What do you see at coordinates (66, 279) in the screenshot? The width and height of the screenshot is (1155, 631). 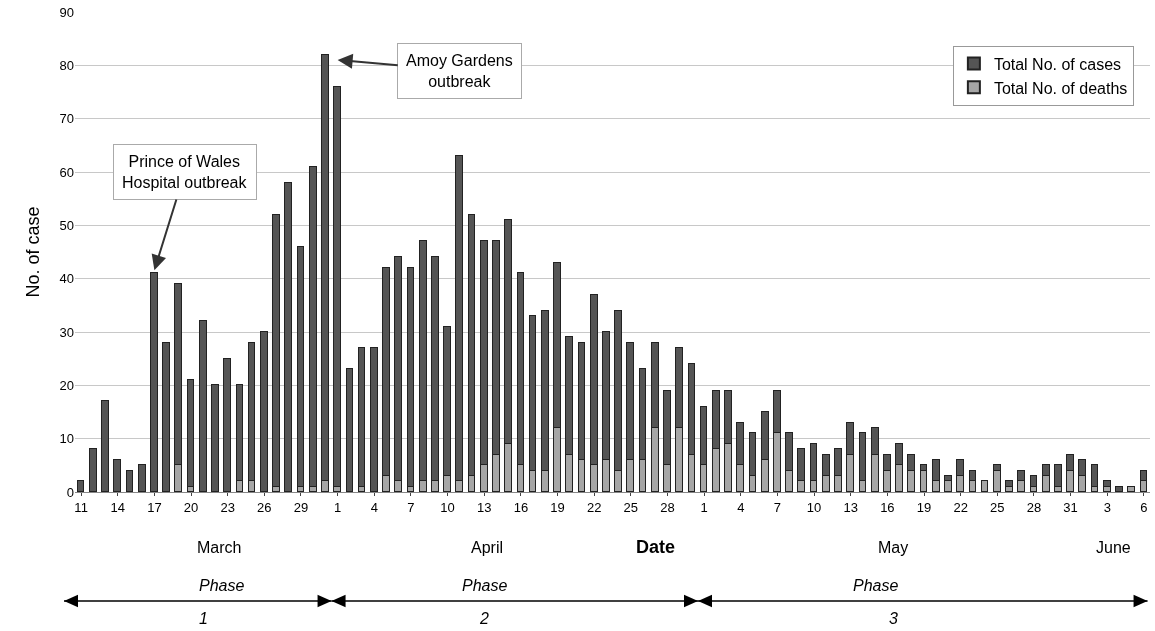 I see `y-tick-label: 40` at bounding box center [66, 279].